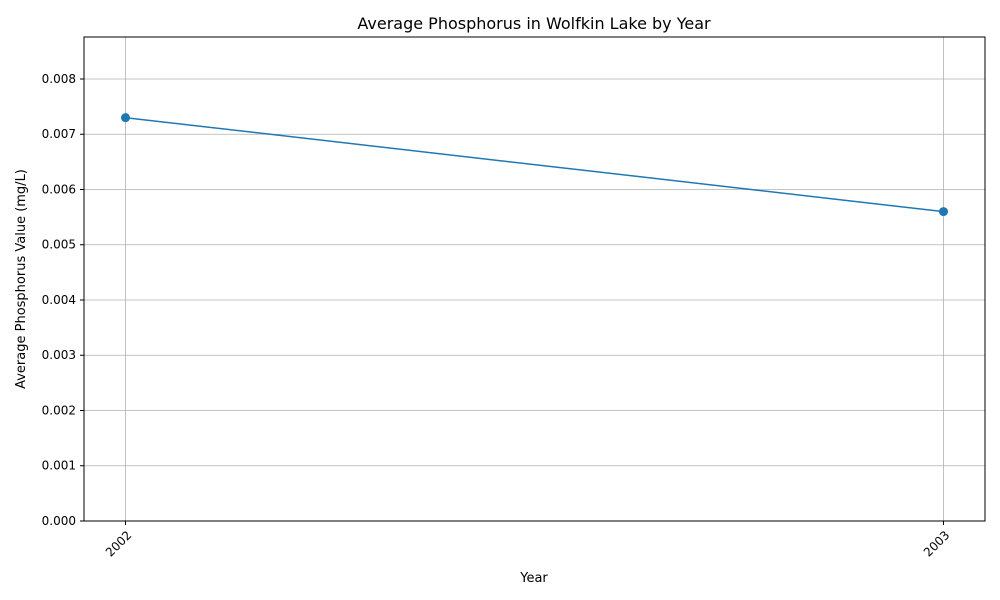  I want to click on y-tick-label: 0.005, so click(59, 245).